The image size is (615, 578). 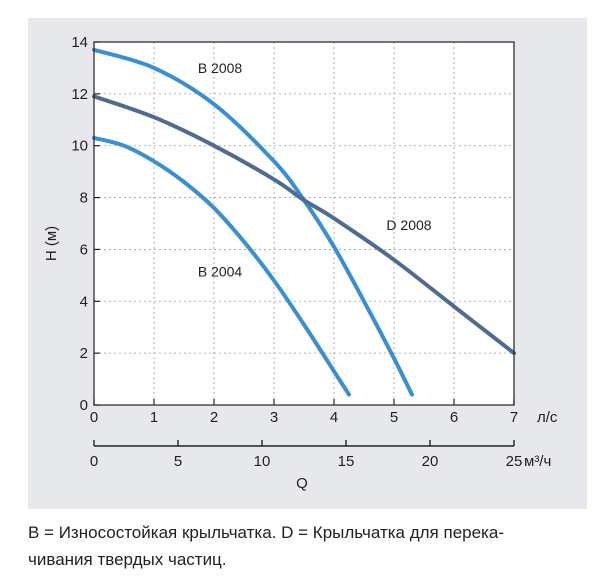 What do you see at coordinates (84, 301) in the screenshot?
I see `y-tick-label: 4` at bounding box center [84, 301].